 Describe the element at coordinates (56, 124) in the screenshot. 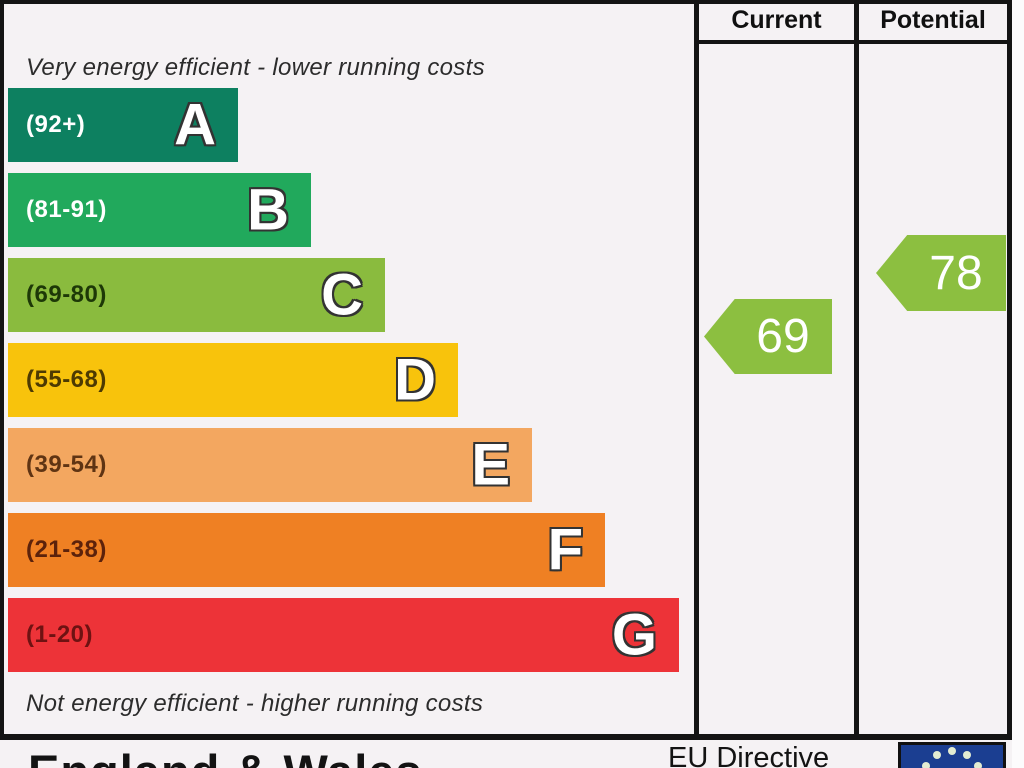

I see `band-a-range: (92+)` at that location.